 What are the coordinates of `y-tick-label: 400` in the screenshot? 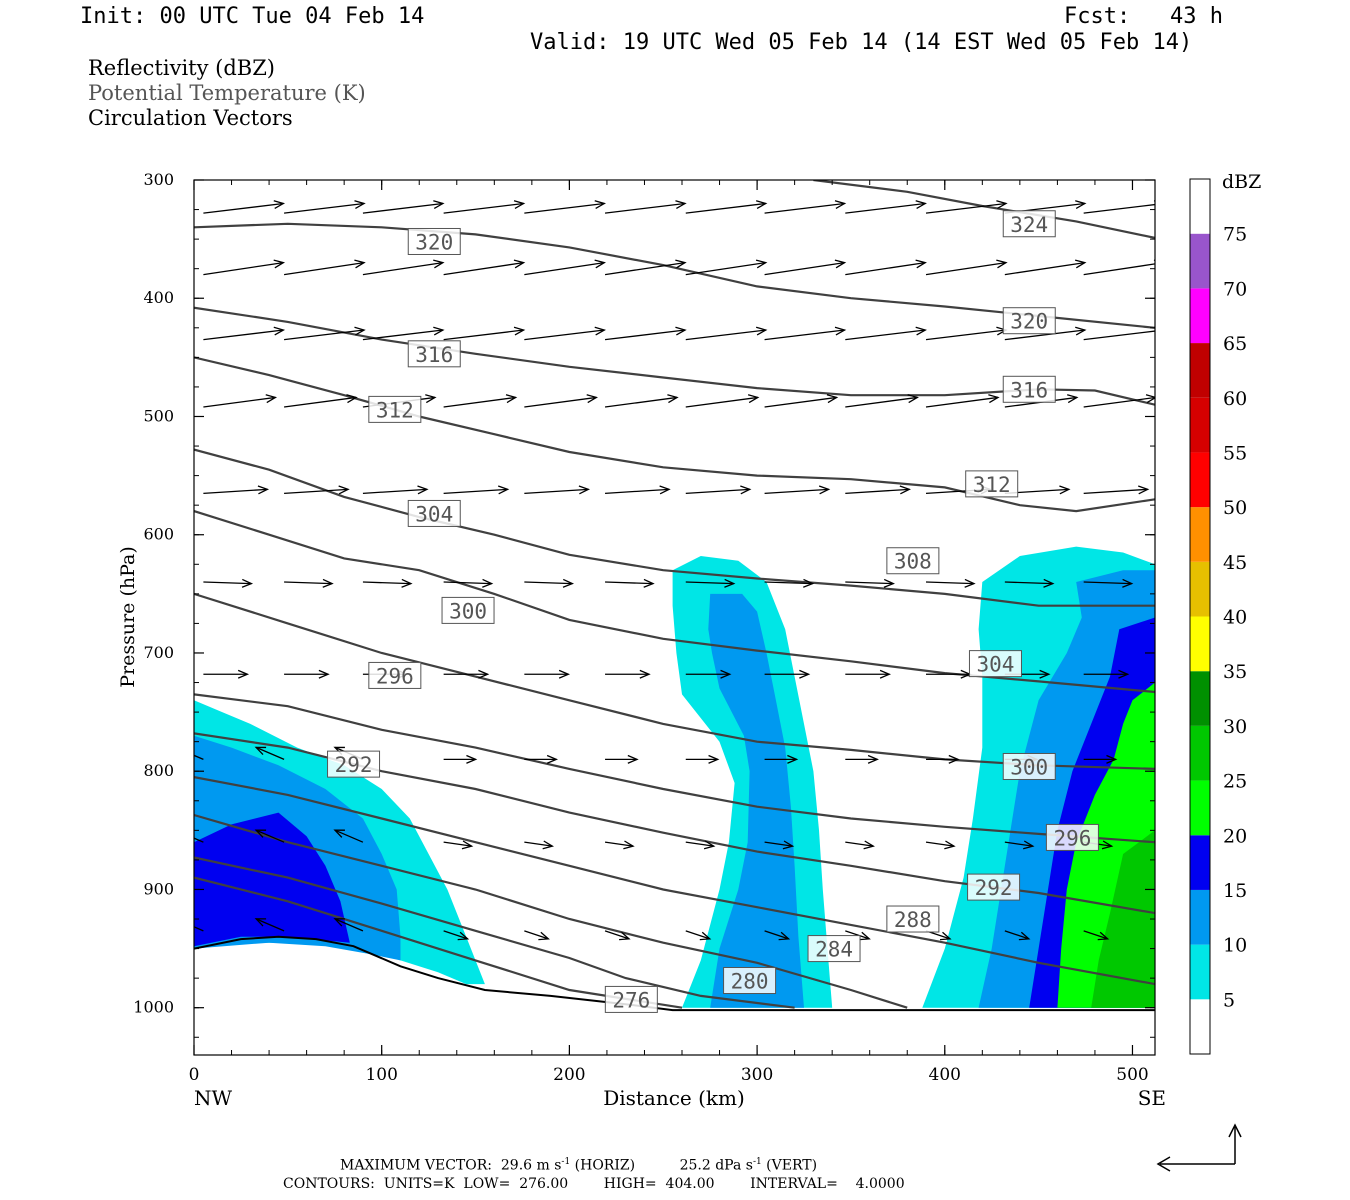 It's located at (158, 297).